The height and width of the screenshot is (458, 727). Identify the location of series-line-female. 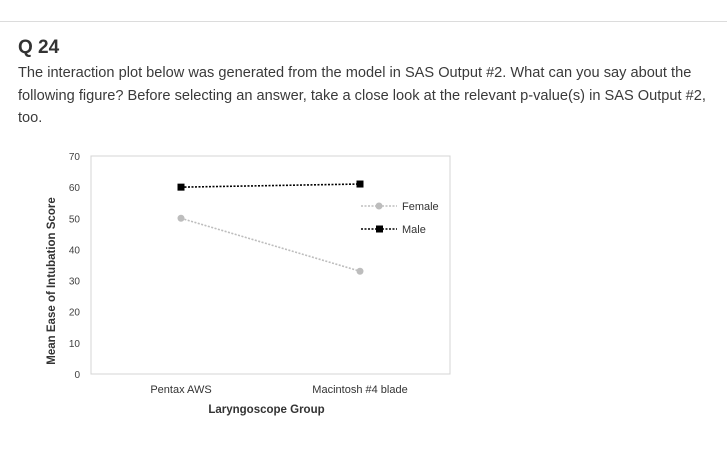
(270, 244).